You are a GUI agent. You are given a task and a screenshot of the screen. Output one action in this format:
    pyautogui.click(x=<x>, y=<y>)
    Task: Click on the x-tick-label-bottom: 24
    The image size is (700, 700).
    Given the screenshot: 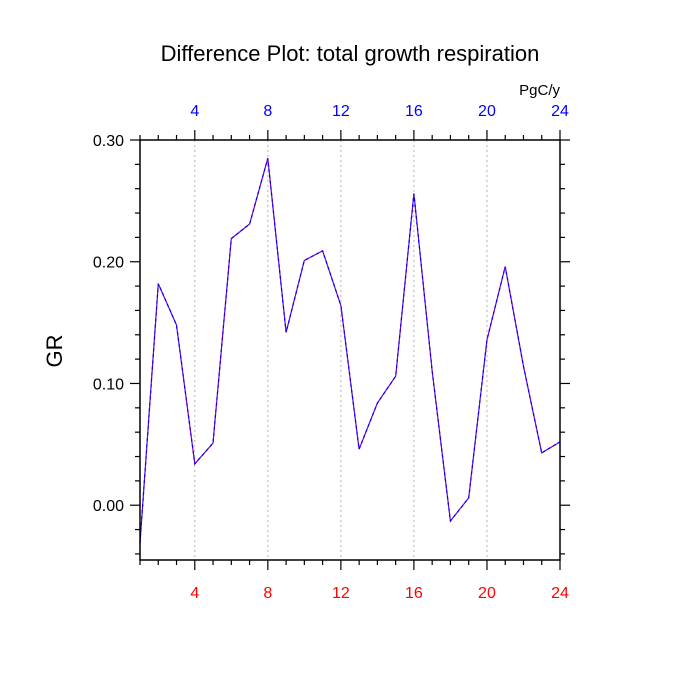 What is the action you would take?
    pyautogui.click(x=560, y=593)
    